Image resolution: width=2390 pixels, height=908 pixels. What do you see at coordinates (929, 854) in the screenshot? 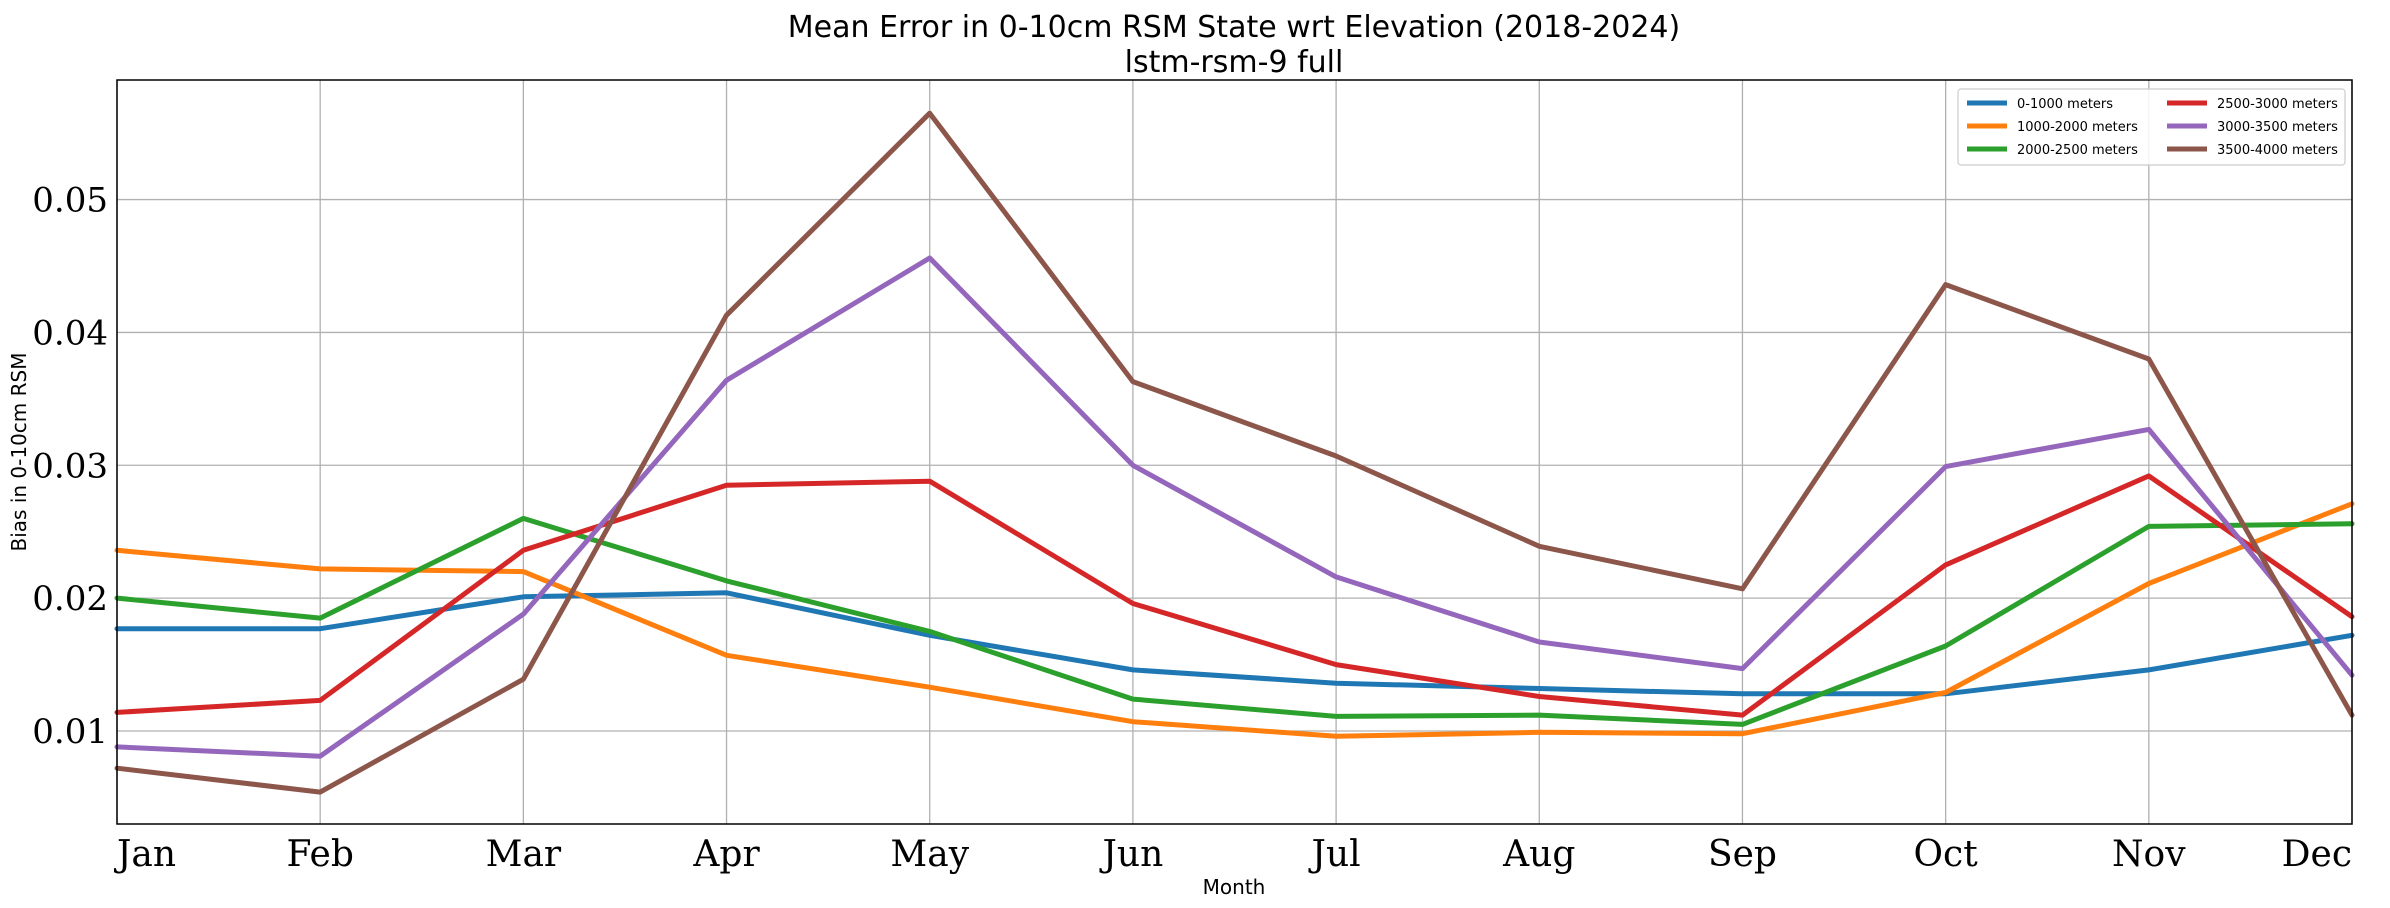
I see `x-tick-label: May` at bounding box center [929, 854].